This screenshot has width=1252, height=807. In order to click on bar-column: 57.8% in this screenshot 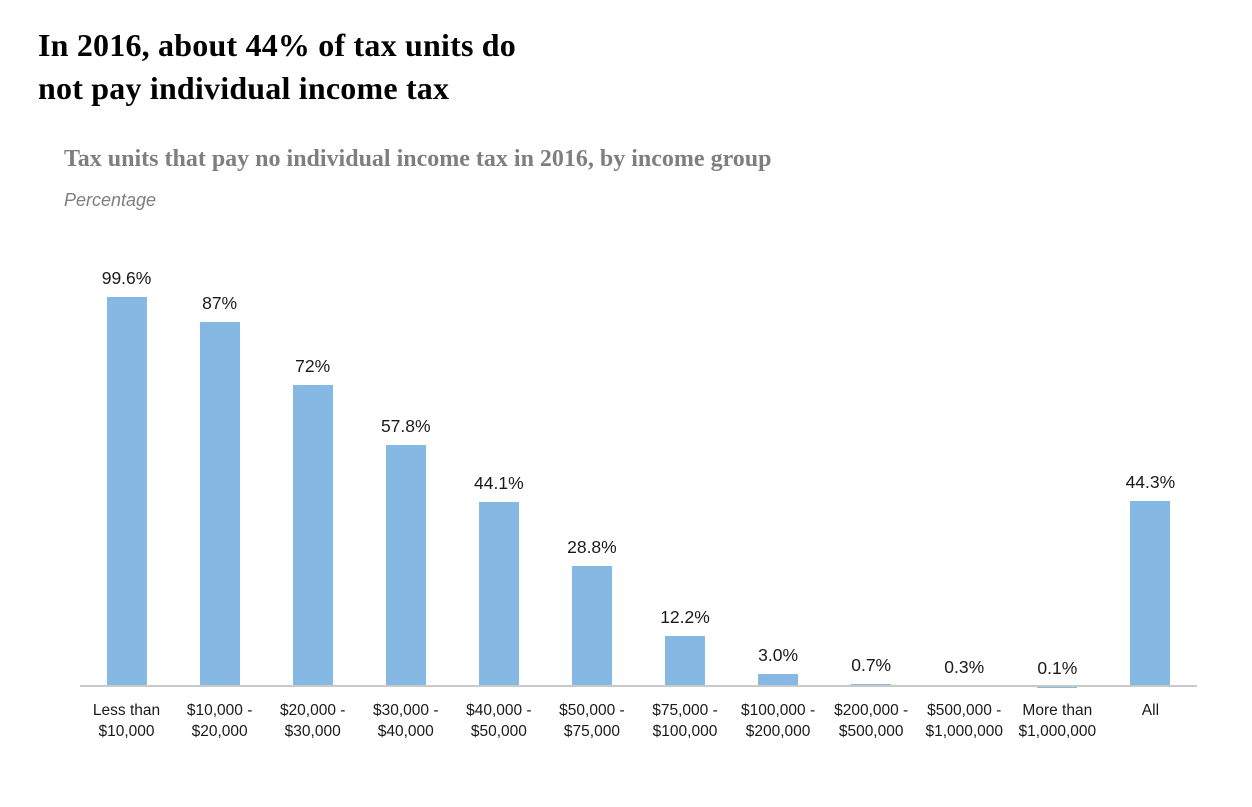, I will do `click(405, 477)`.